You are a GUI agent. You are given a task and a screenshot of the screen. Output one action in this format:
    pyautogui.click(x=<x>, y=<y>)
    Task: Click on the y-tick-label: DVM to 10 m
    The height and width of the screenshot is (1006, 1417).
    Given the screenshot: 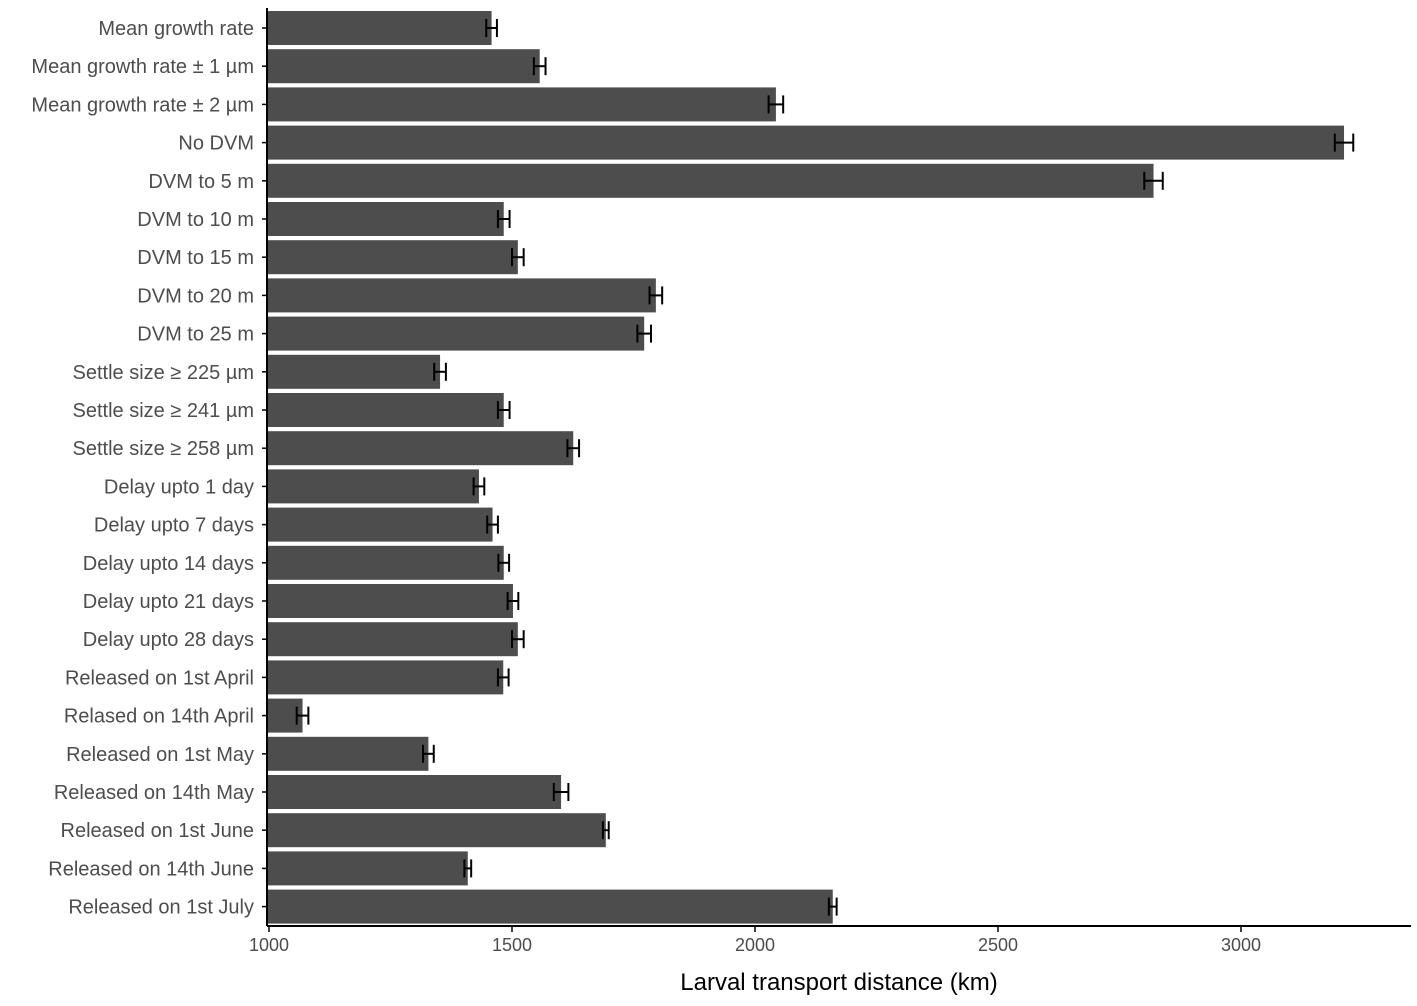 What is the action you would take?
    pyautogui.click(x=195, y=220)
    